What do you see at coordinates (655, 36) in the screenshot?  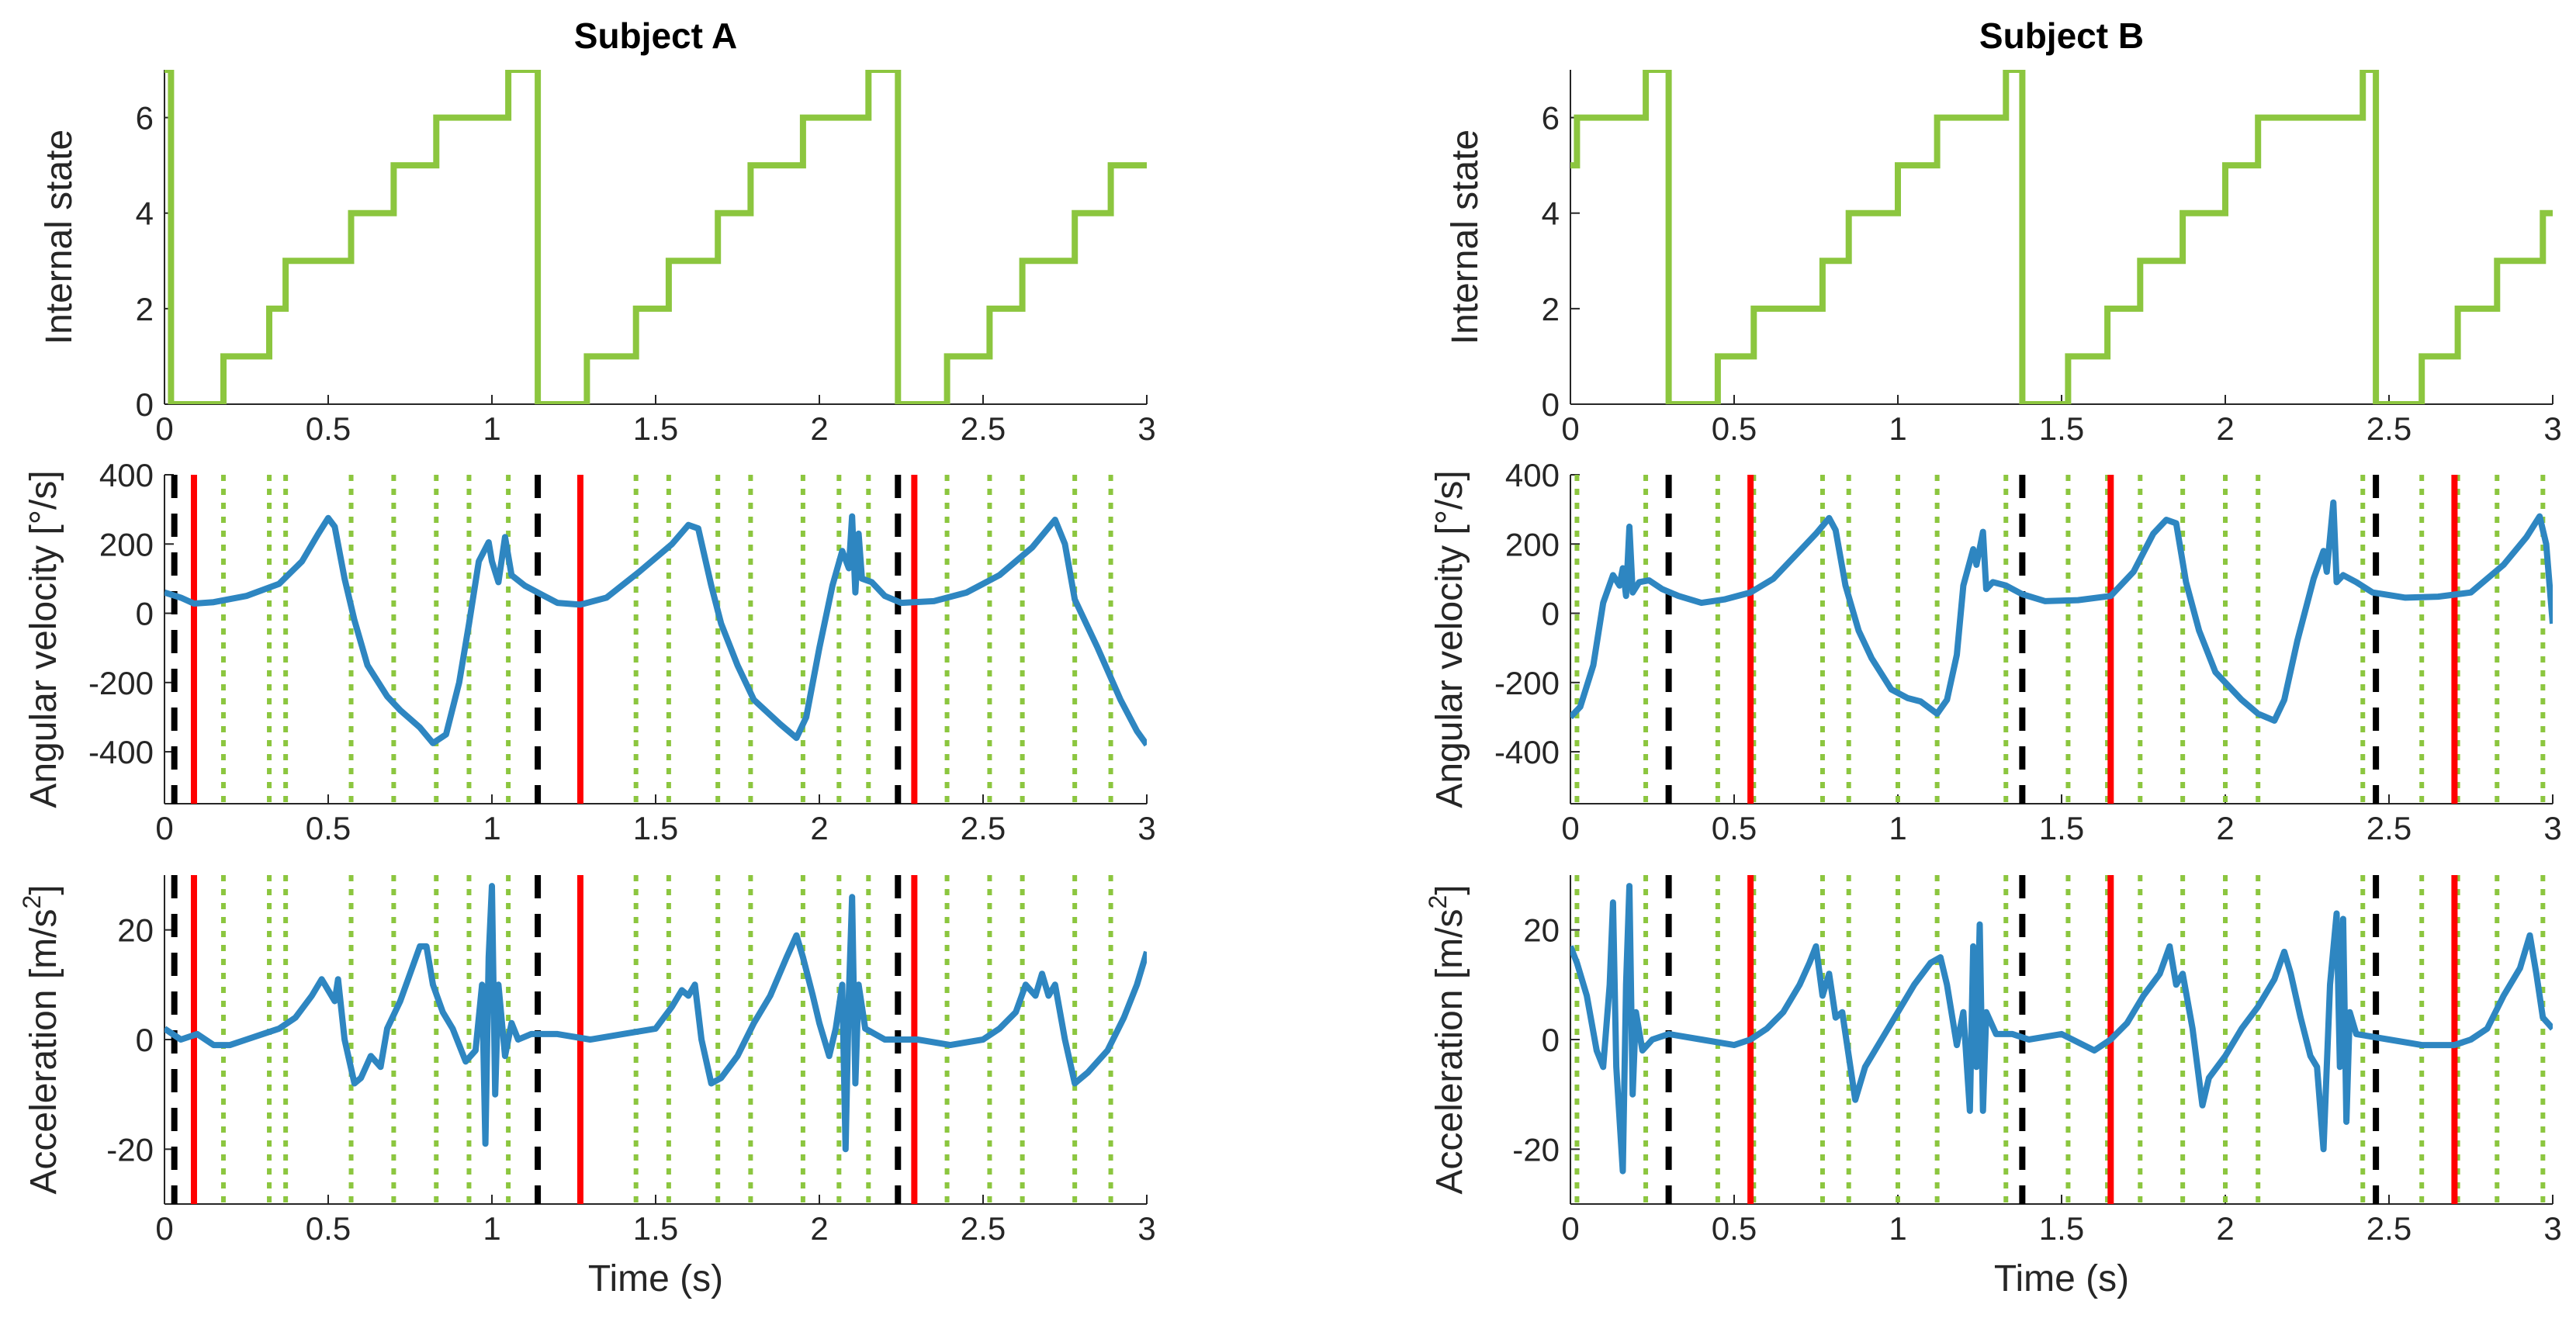 I see `subject-title: Subject A` at bounding box center [655, 36].